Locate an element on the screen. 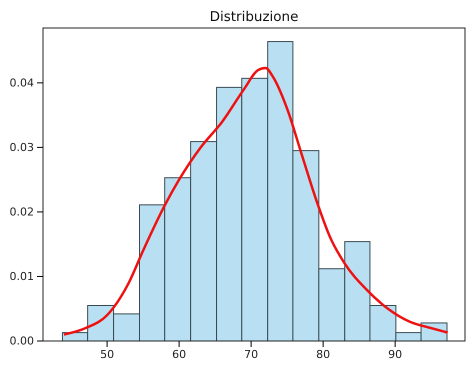 Image resolution: width=474 pixels, height=370 pixels. x-tick-label: 50 is located at coordinates (107, 354).